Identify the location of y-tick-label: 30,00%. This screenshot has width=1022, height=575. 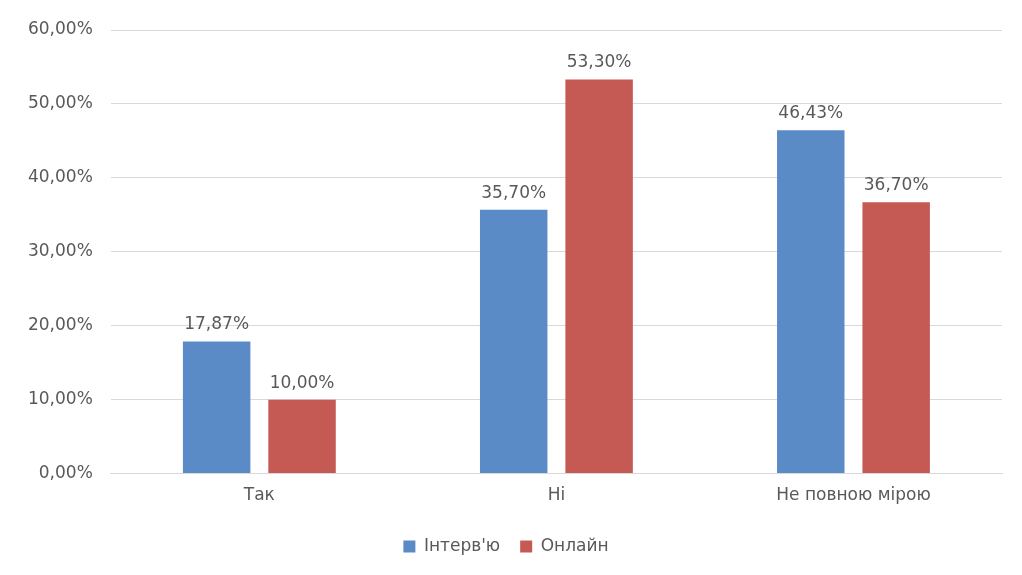
(60, 250).